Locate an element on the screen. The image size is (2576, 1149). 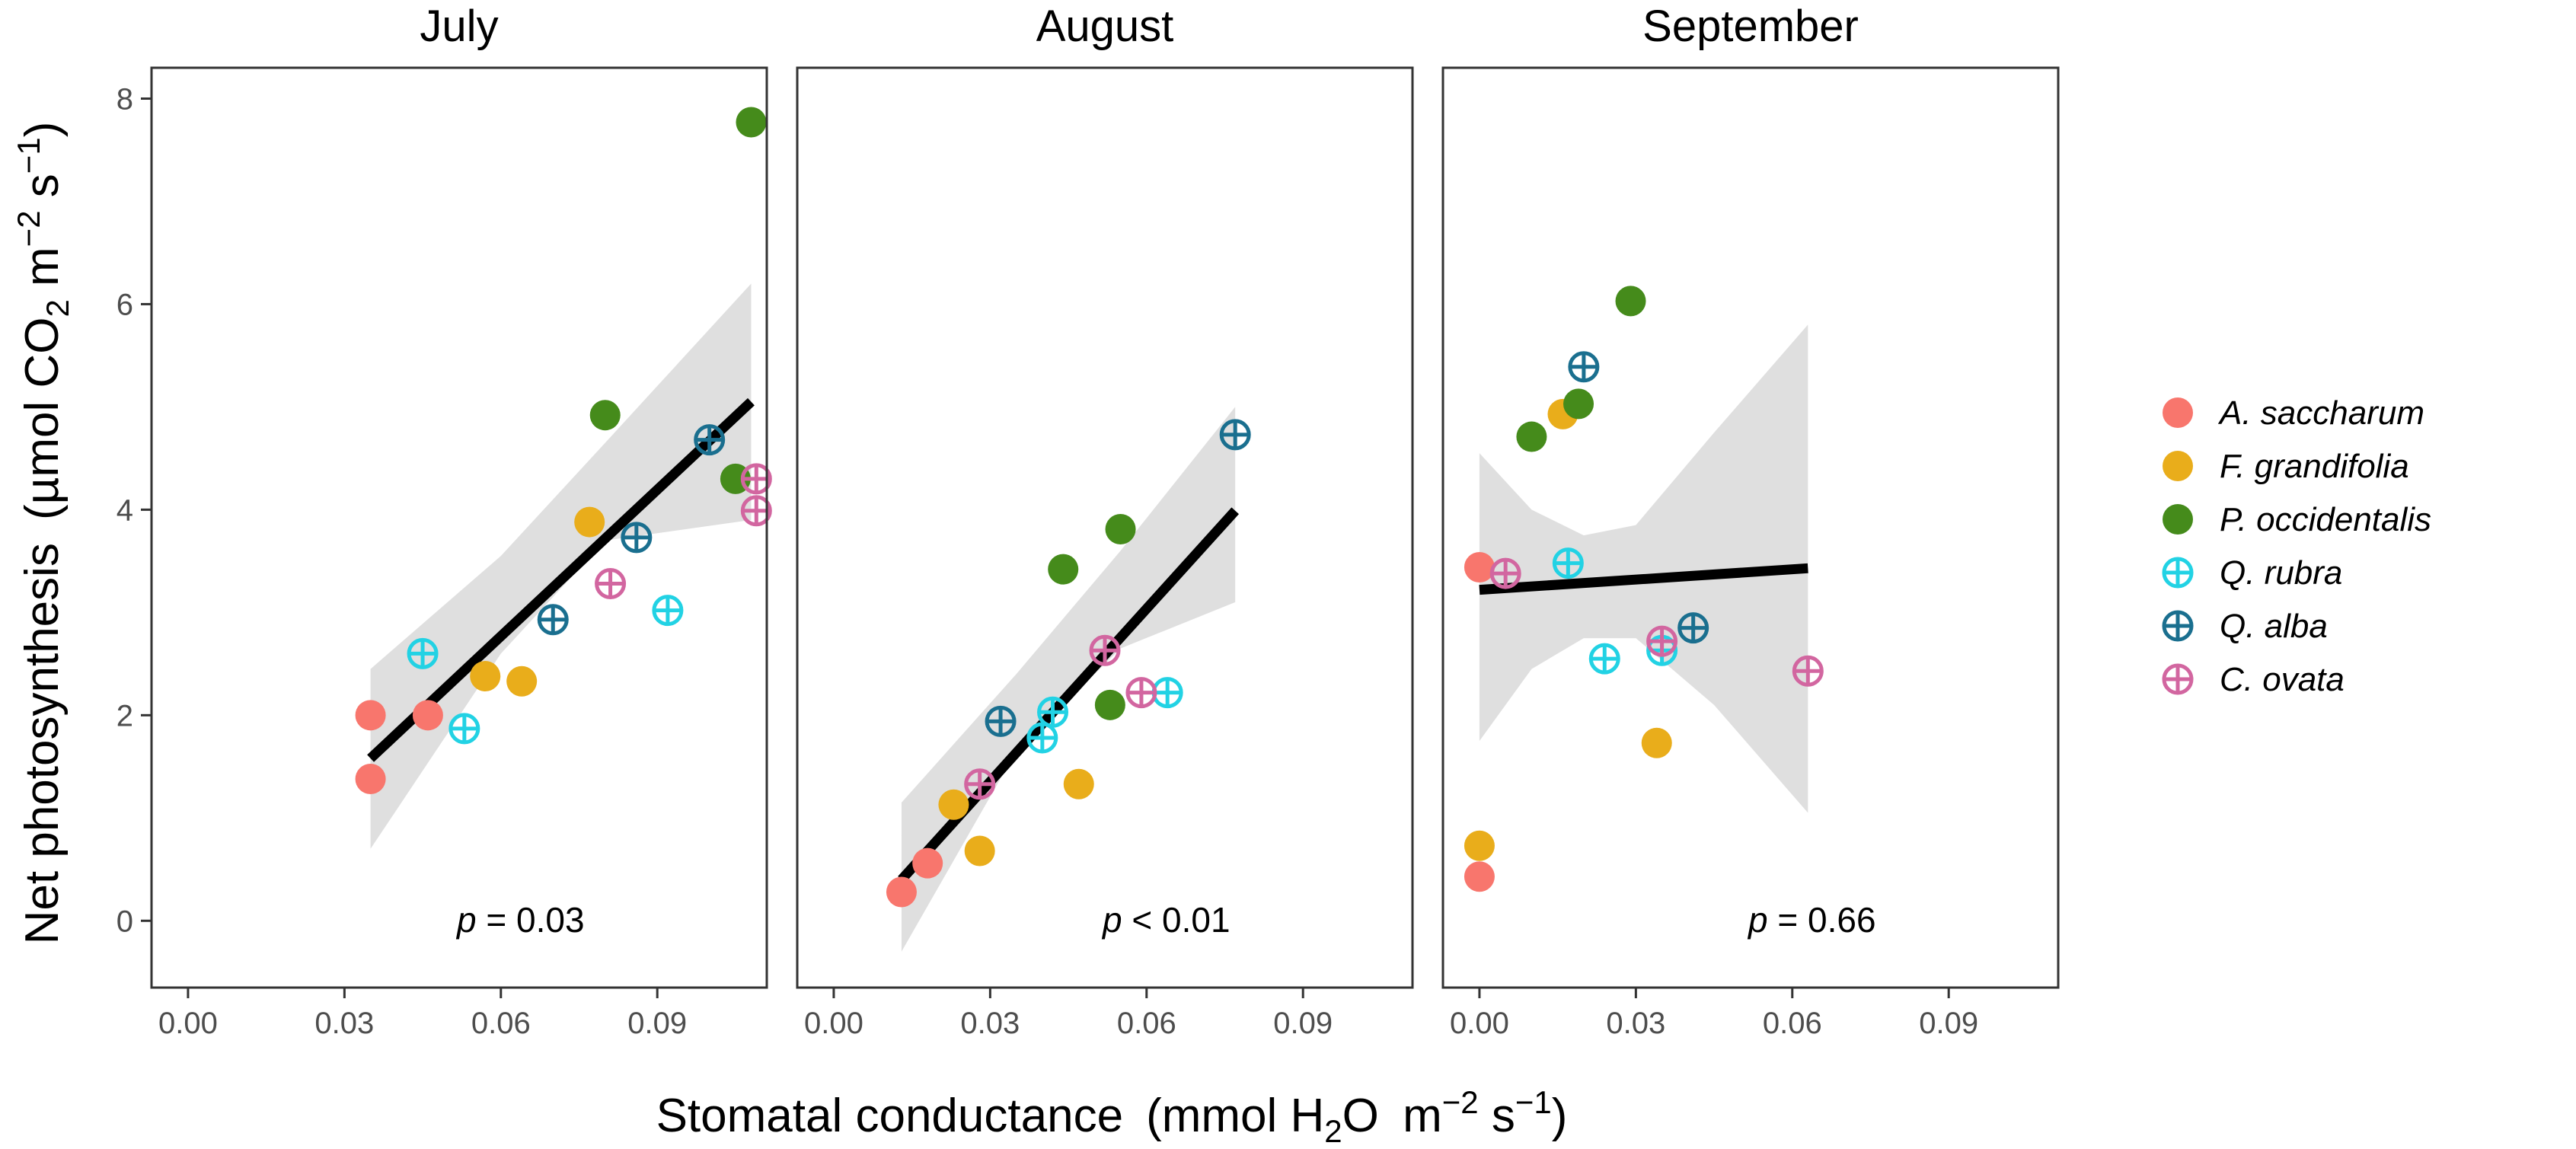
legend-label: Q. rubra is located at coordinates (2281, 573).